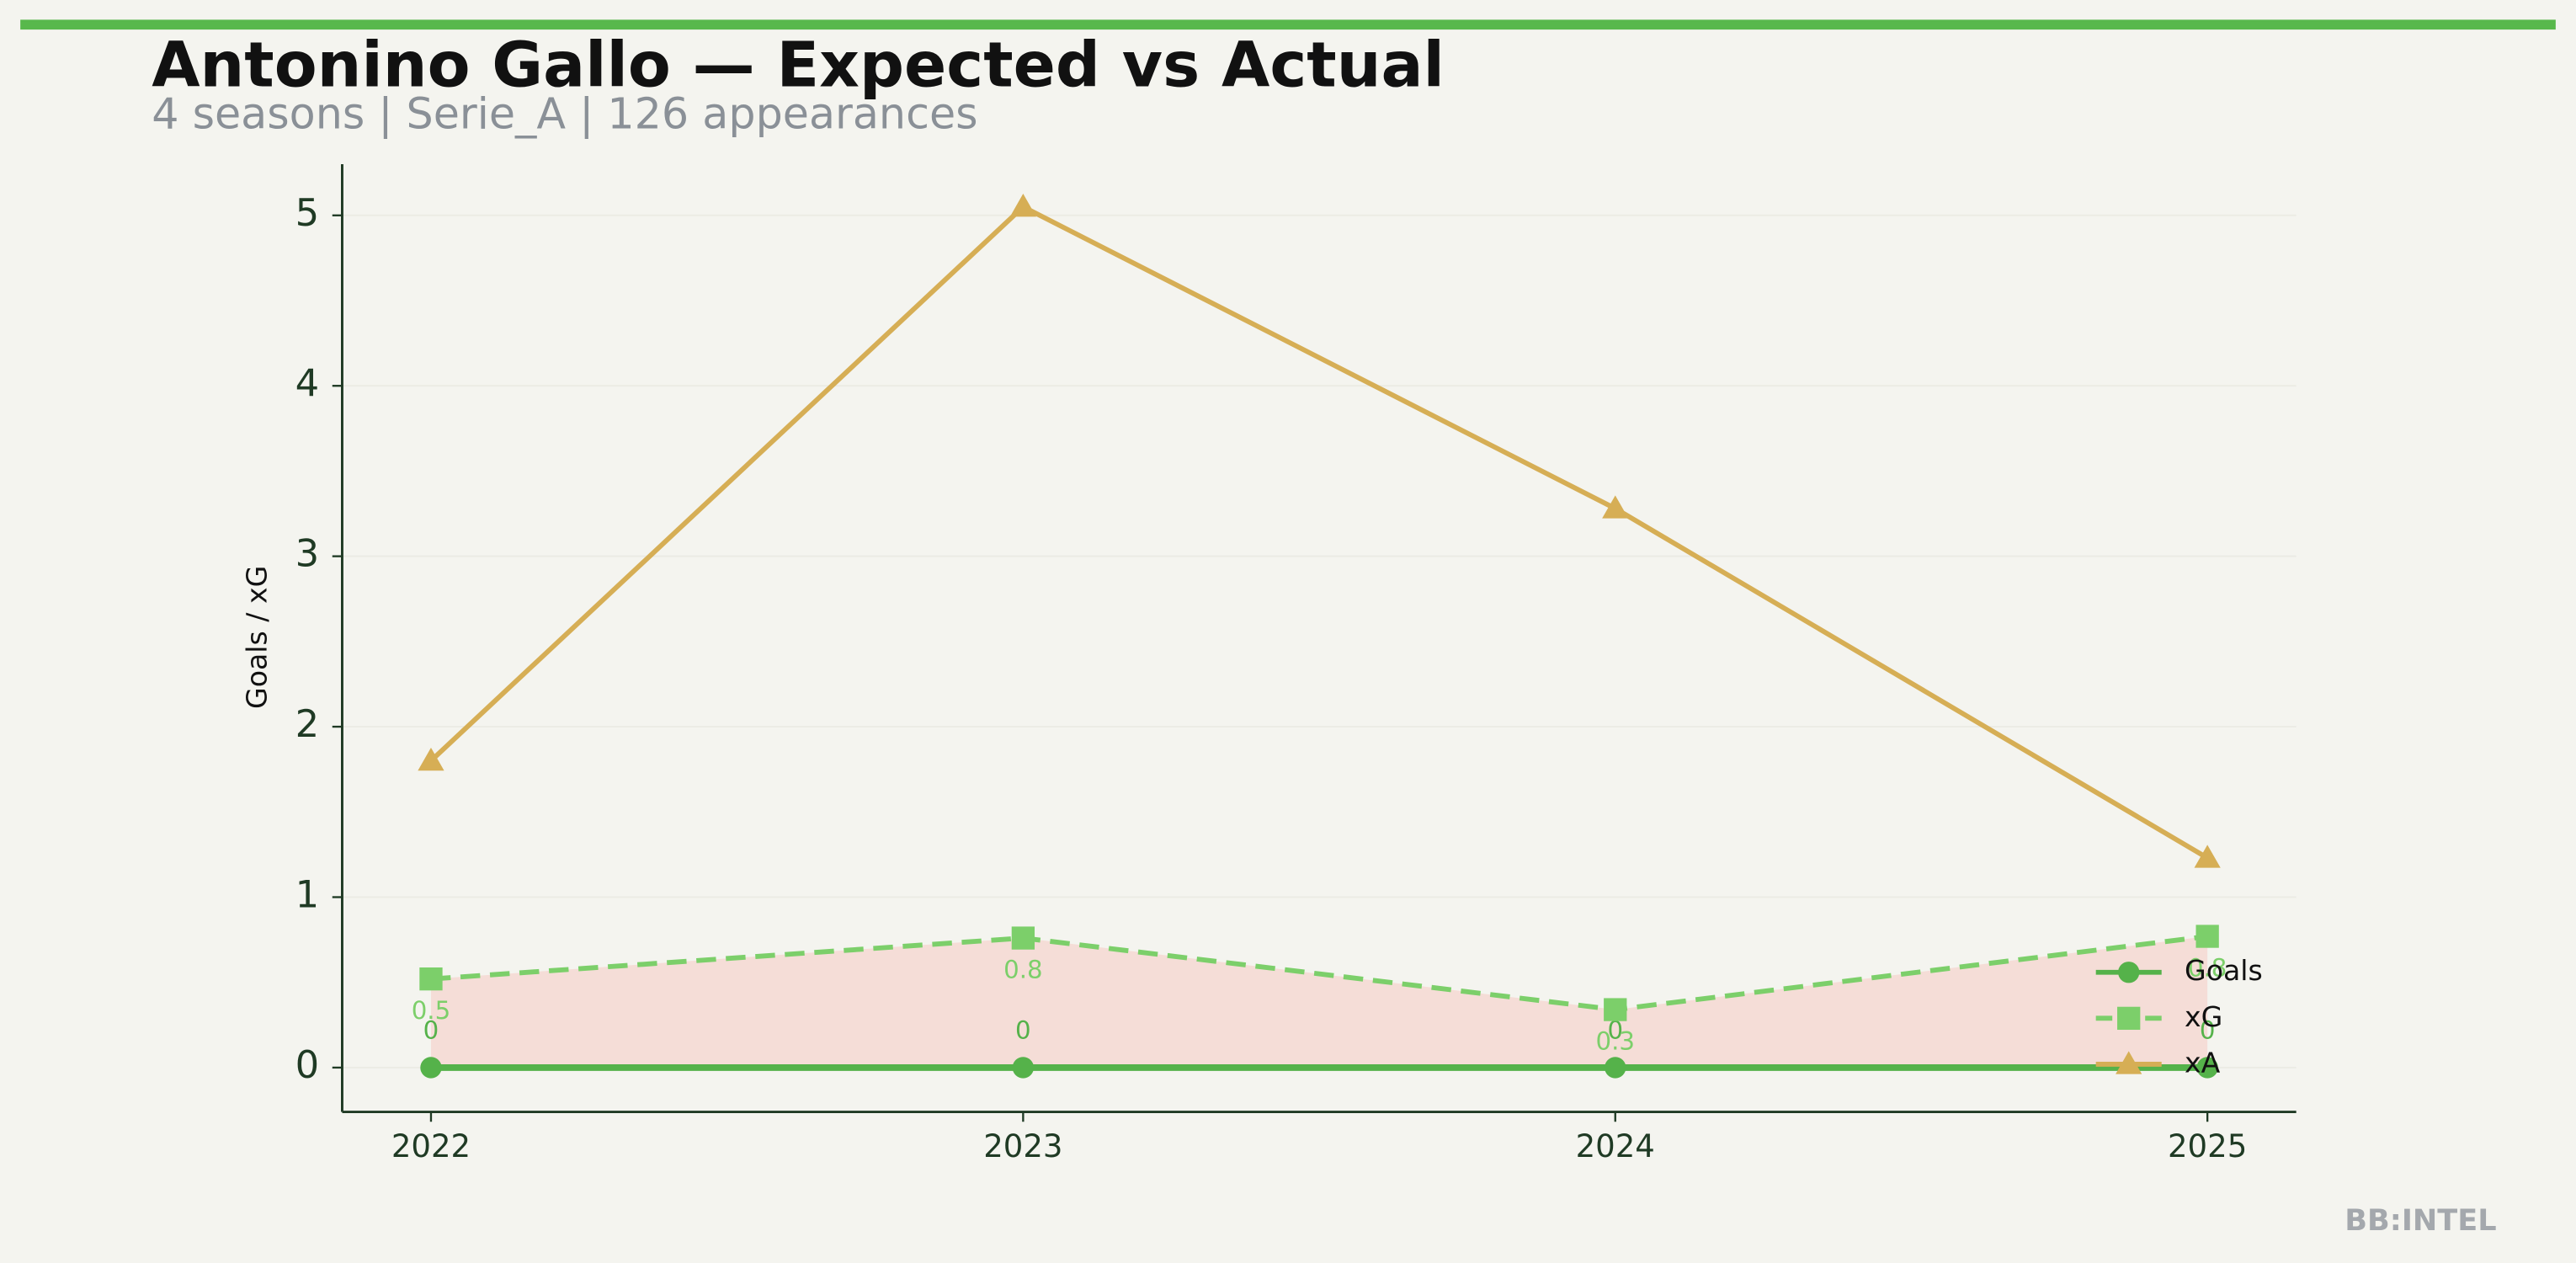 The width and height of the screenshot is (2576, 1263). I want to click on legend-label: xG, so click(2203, 1016).